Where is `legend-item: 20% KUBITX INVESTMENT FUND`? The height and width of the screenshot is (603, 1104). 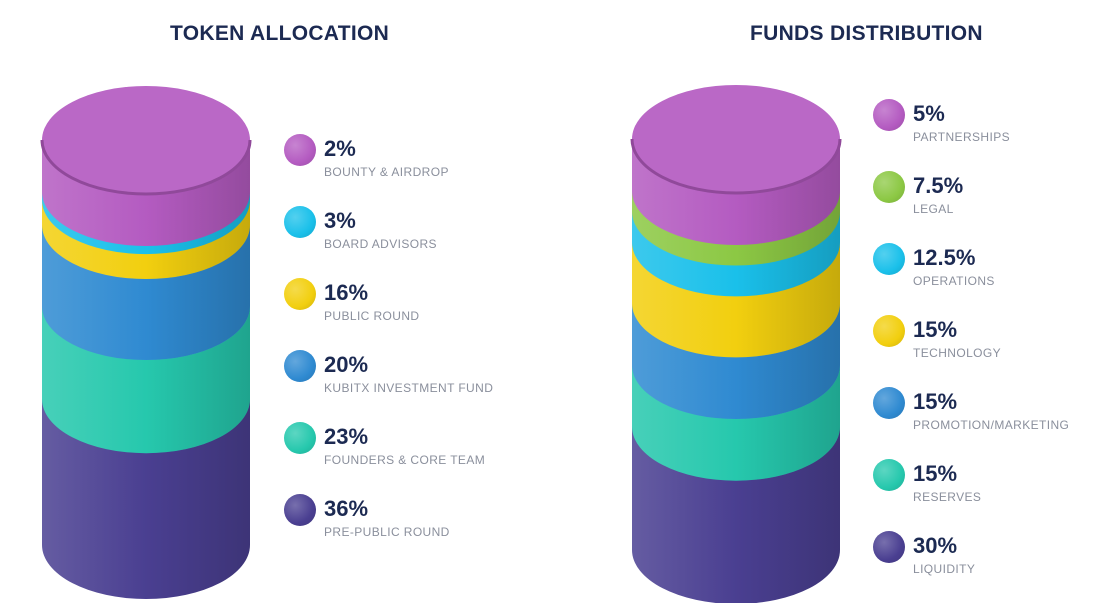
legend-item: 20% KUBITX INVESTMENT FUND is located at coordinates (404, 378).